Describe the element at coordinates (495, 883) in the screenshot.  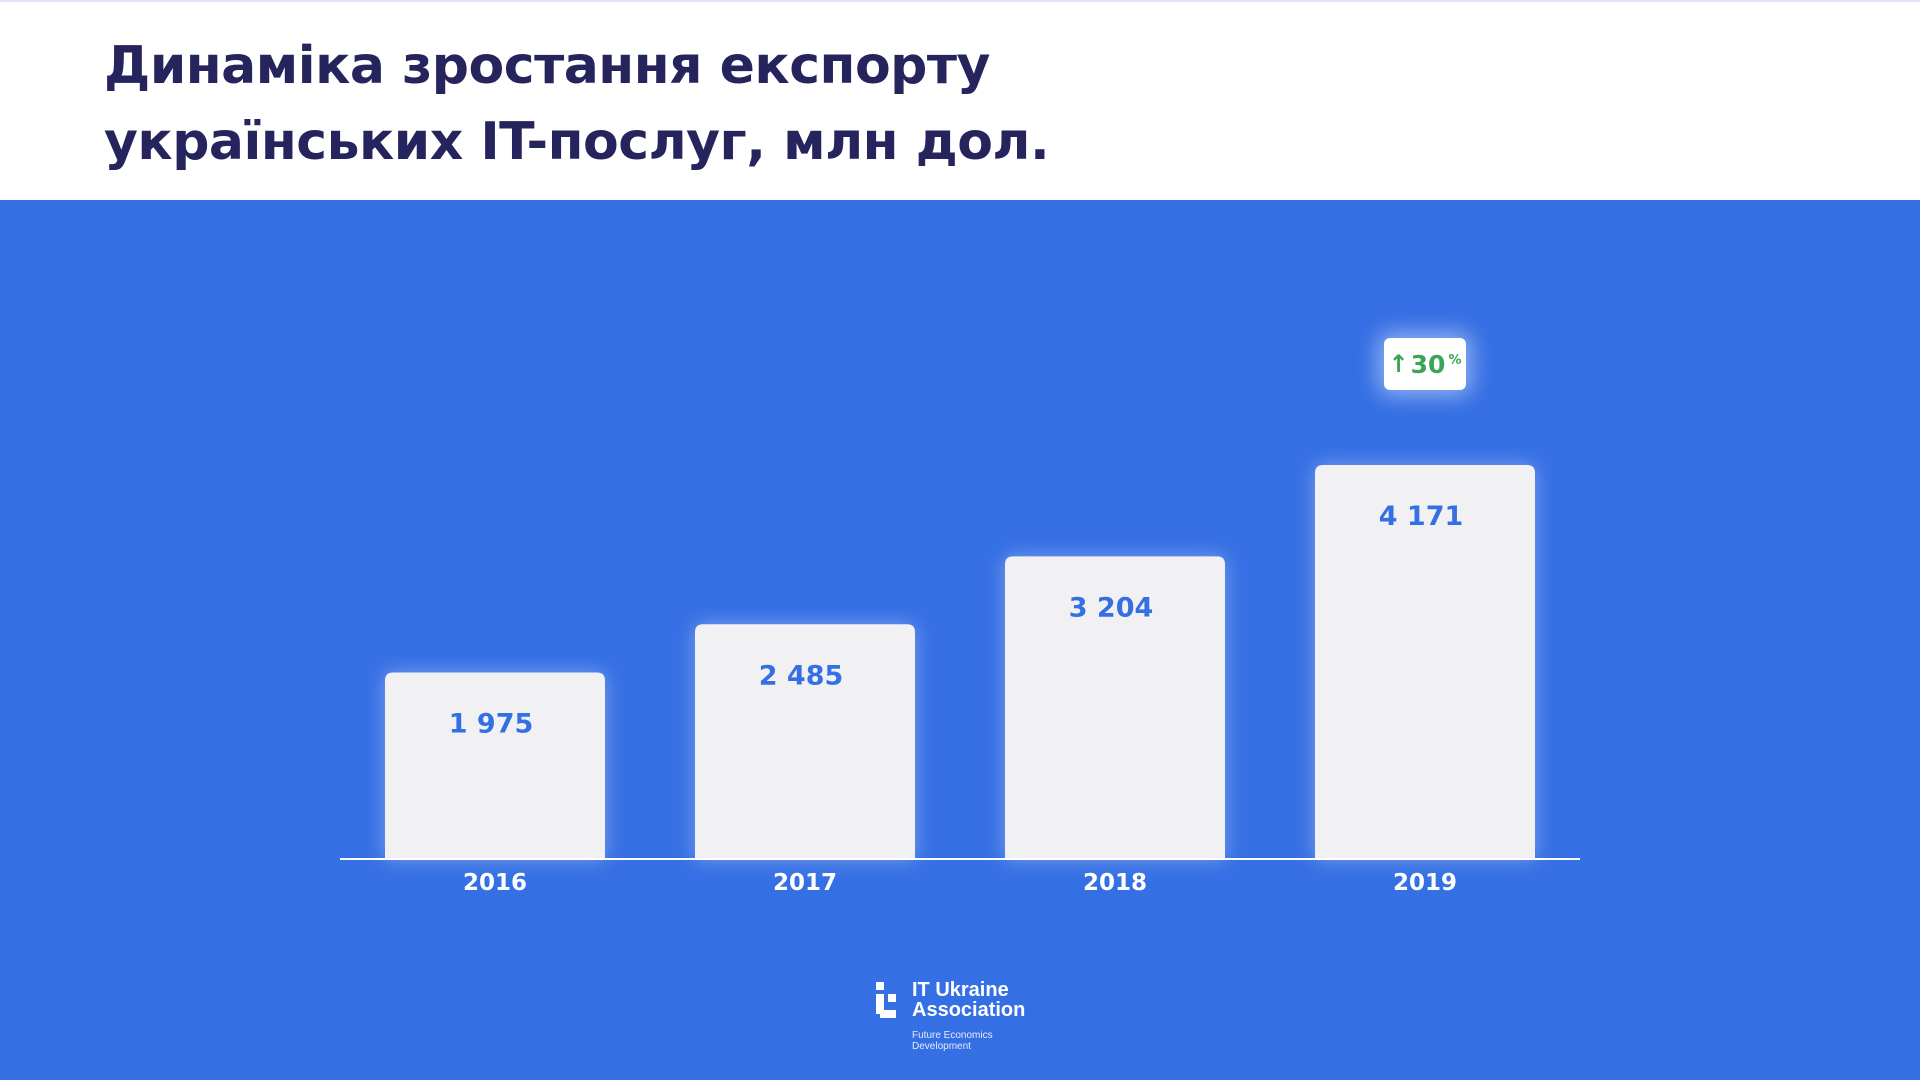
I see `x-tick-label-2016: 2016` at that location.